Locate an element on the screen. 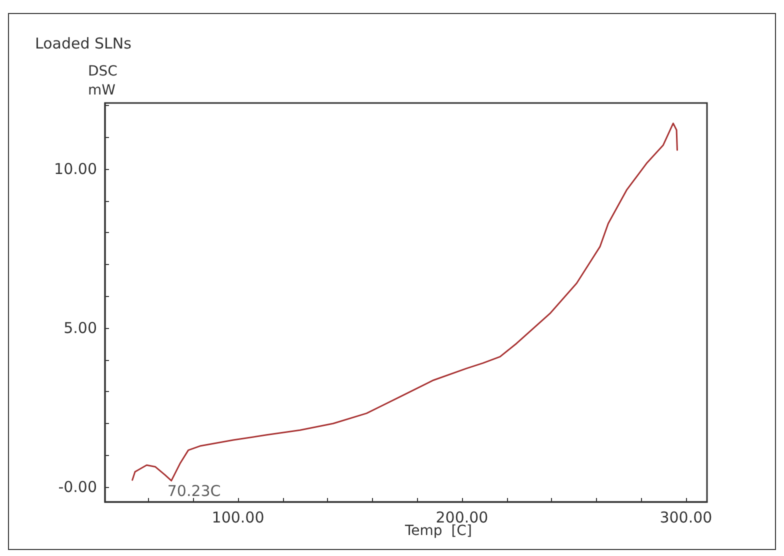 This screenshot has height=556, width=784. y-tick-label: 10.00 is located at coordinates (75, 169).